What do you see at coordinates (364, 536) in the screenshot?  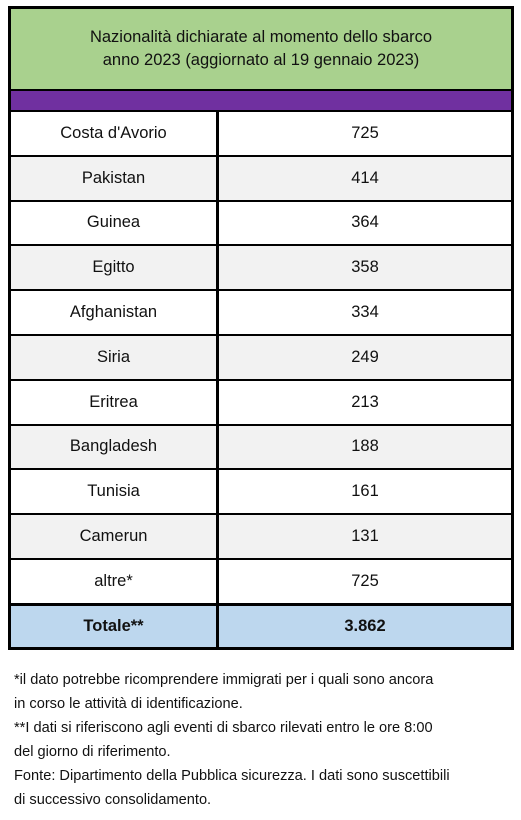 I see `value-cell: 131` at bounding box center [364, 536].